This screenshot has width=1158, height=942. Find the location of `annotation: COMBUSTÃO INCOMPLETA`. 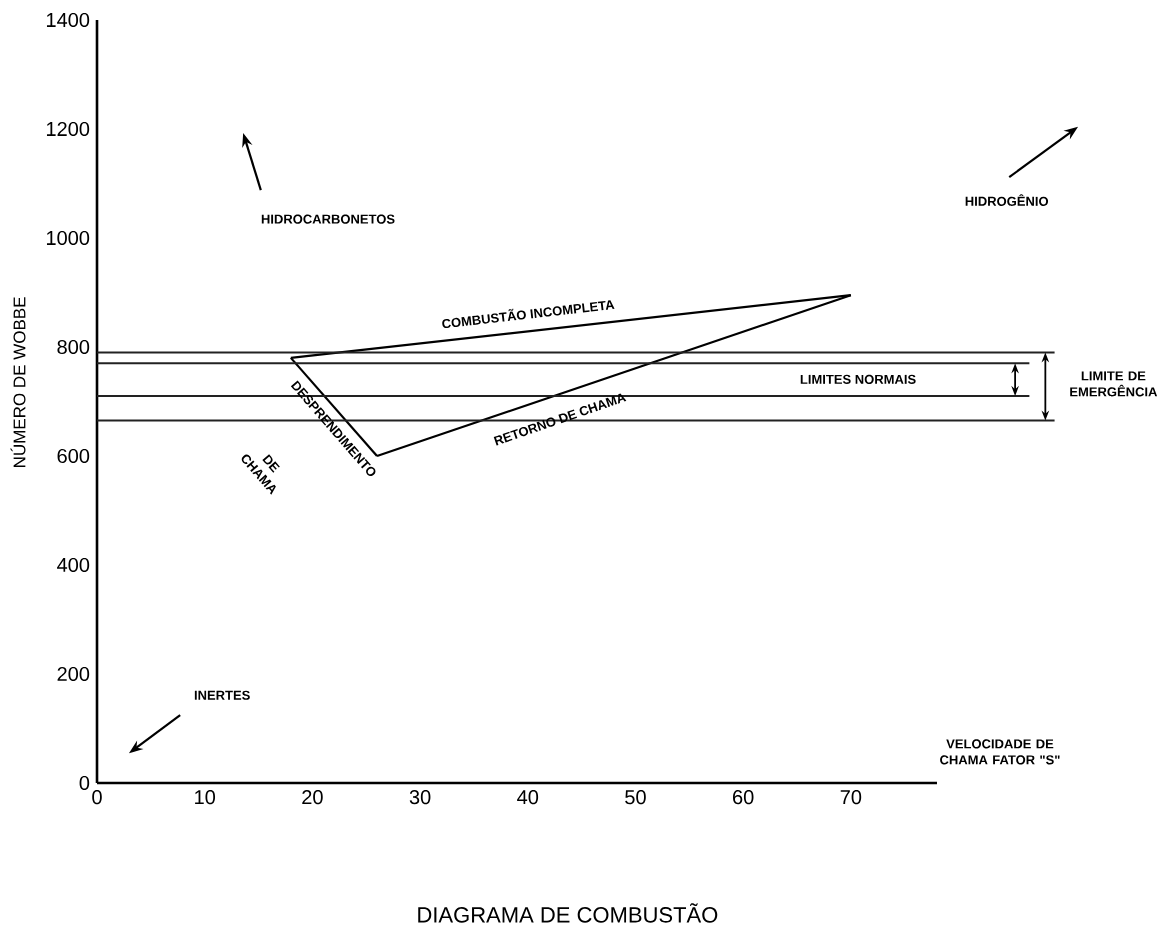

annotation: COMBUSTÃO INCOMPLETA is located at coordinates (528, 314).